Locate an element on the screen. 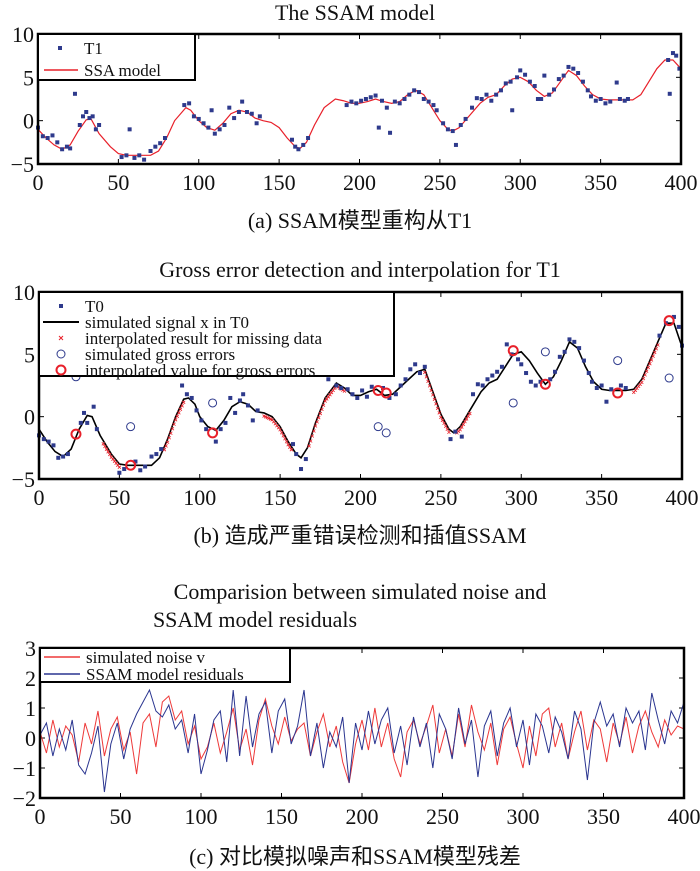 The width and height of the screenshot is (700, 871). x-tick-label: 100 is located at coordinates (199, 497).